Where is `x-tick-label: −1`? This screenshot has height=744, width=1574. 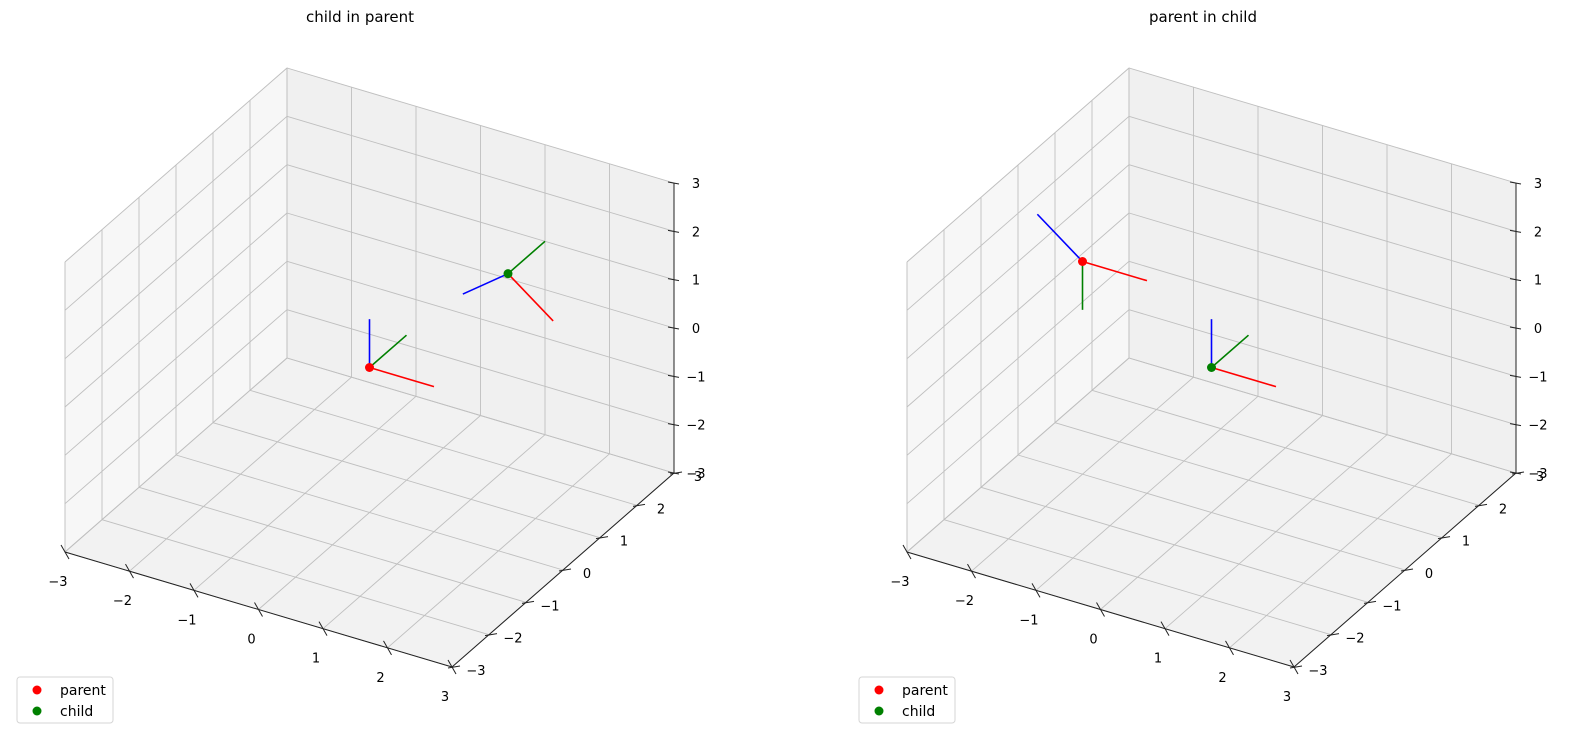 x-tick-label: −1 is located at coordinates (186, 620).